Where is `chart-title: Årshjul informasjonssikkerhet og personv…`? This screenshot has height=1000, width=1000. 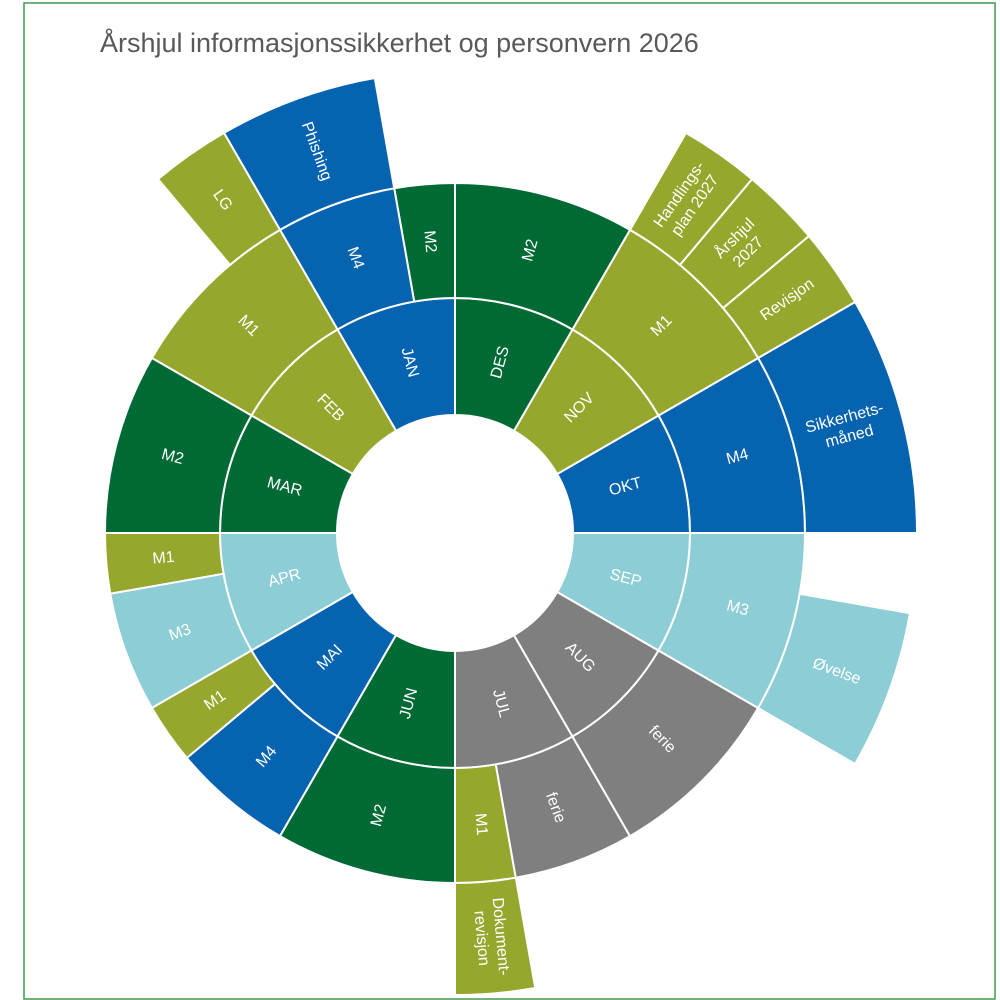
chart-title: Årshjul informasjonssikkerhet og personv… is located at coordinates (399, 42).